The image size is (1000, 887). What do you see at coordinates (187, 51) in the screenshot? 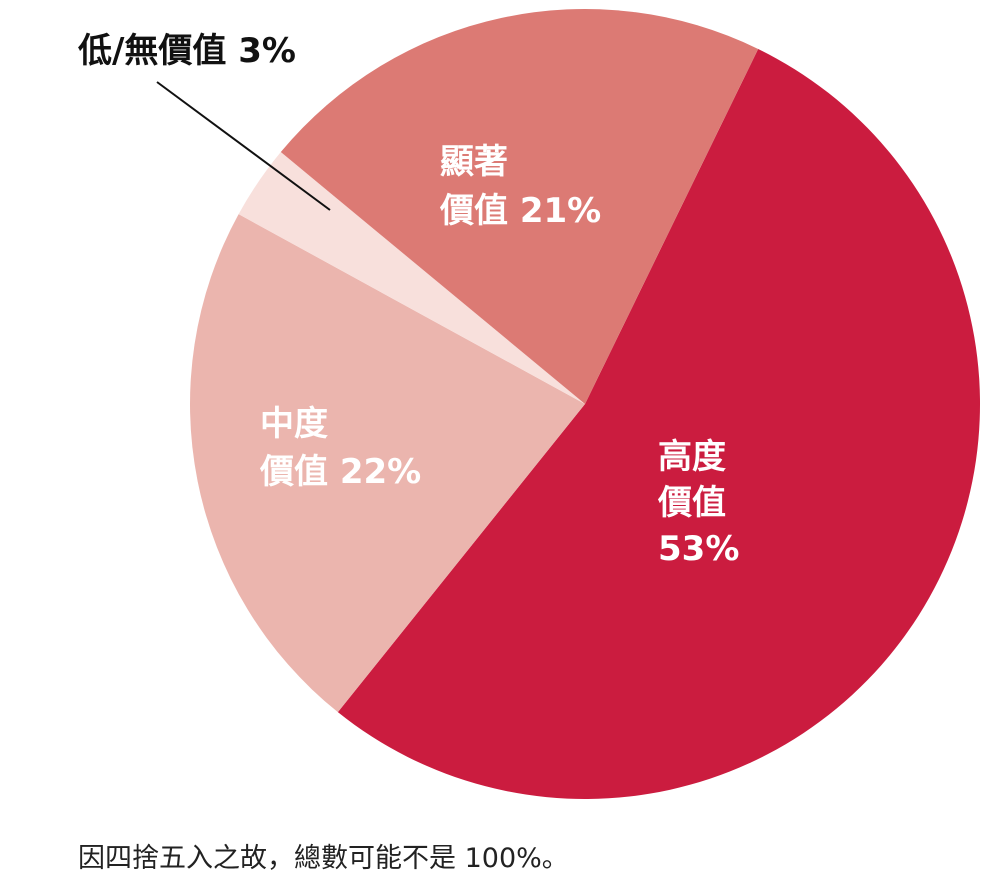
I see `low-value-label: 低/無價值 3%` at bounding box center [187, 51].